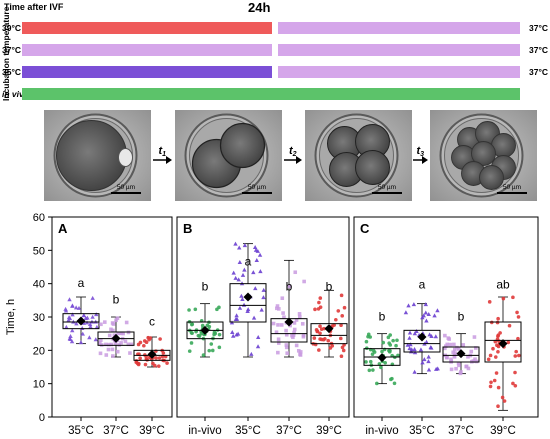 This screenshot has height=439, width=550. What do you see at coordinates (11, 317) in the screenshot?
I see `y-axis-label: Time, h` at bounding box center [11, 317].